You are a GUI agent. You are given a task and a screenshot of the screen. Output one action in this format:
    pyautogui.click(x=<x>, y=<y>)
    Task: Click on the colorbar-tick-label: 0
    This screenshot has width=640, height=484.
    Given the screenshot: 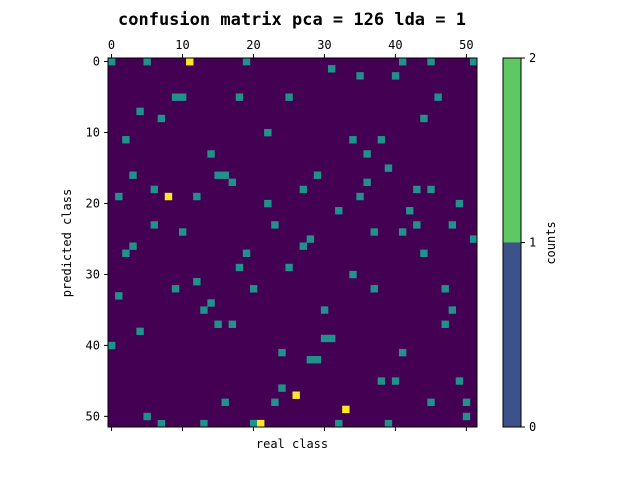 What is the action you would take?
    pyautogui.click(x=532, y=427)
    